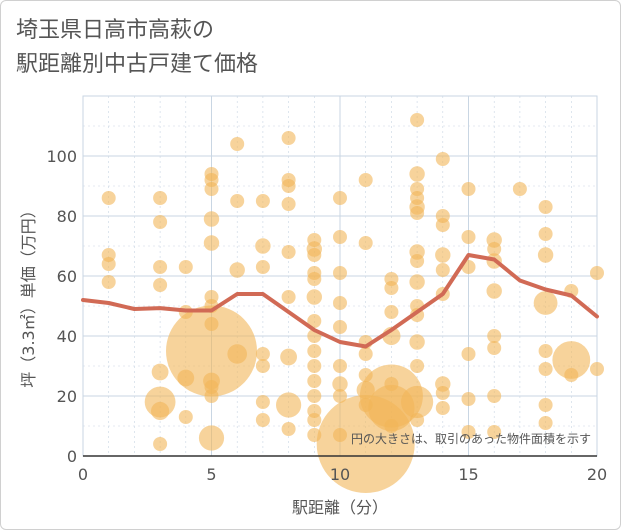 This screenshot has height=530, width=621. I want to click on x-tick-label: 10, so click(340, 474).